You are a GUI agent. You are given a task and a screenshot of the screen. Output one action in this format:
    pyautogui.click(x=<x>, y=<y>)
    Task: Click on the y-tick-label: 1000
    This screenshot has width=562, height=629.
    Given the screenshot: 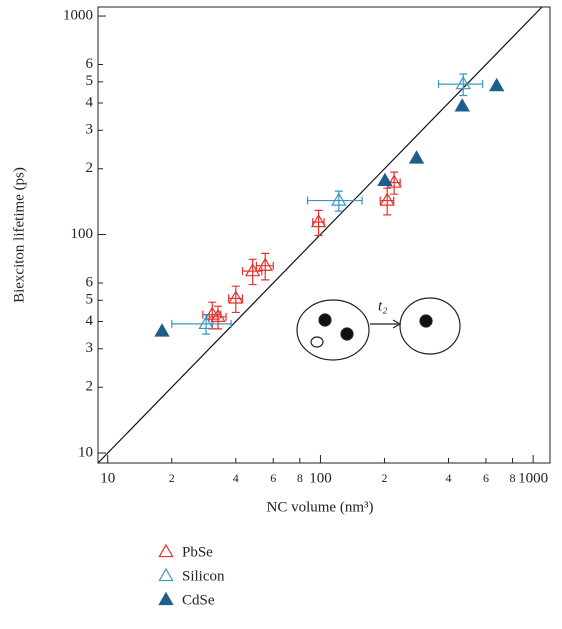 What is the action you would take?
    pyautogui.click(x=78, y=15)
    